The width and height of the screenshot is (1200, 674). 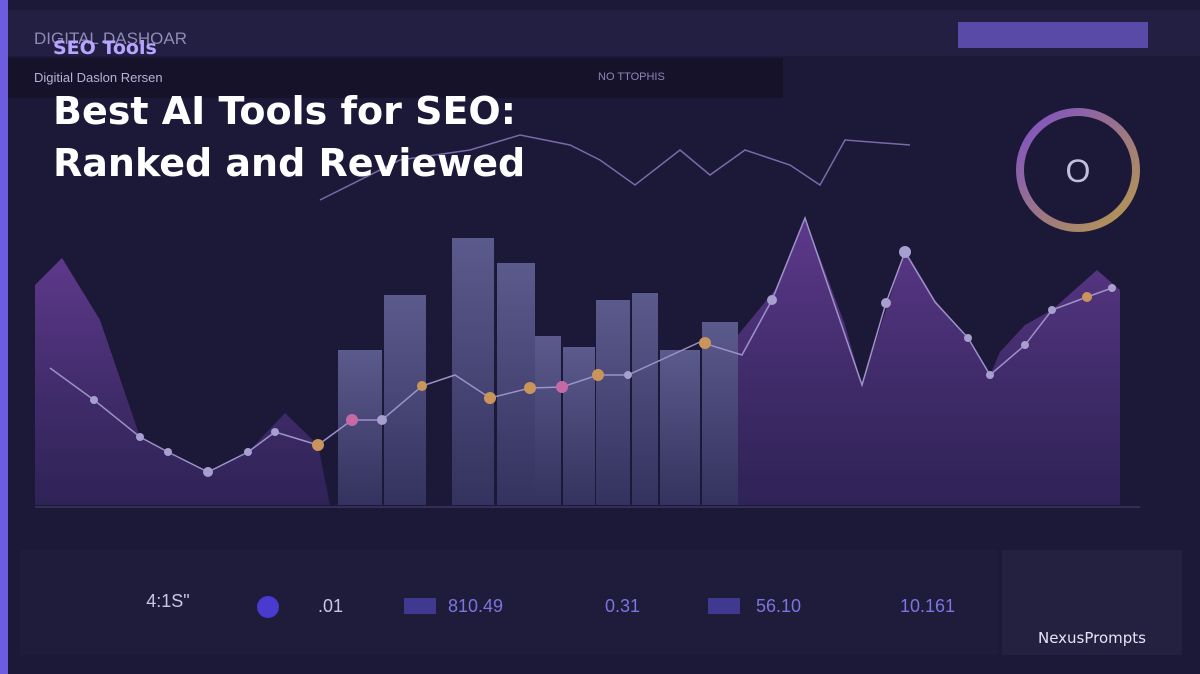 What do you see at coordinates (395, 78) in the screenshot?
I see `panel-bar` at bounding box center [395, 78].